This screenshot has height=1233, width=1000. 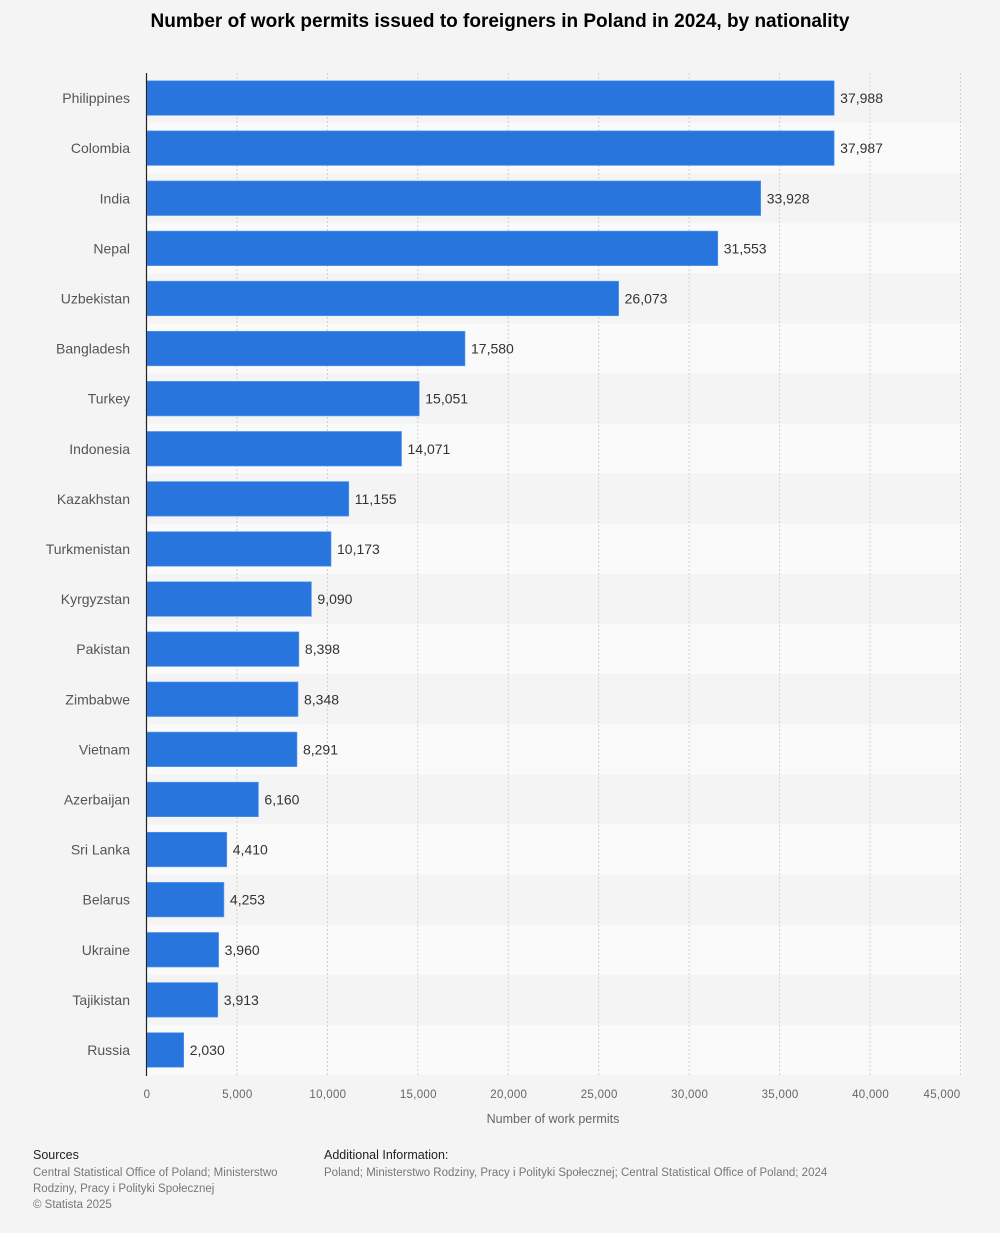 I want to click on x-tick-label: 40,000, so click(x=870, y=1095).